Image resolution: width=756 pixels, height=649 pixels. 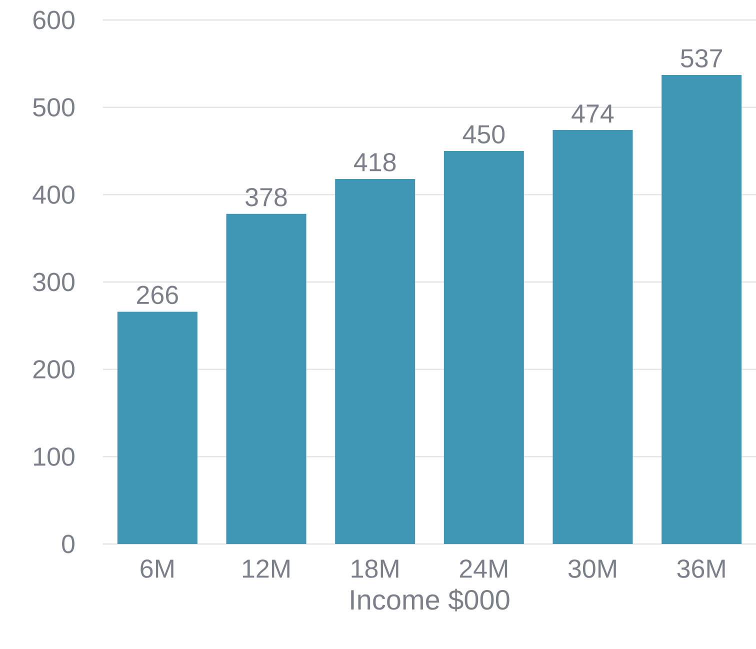 What do you see at coordinates (701, 569) in the screenshot?
I see `x-tick-label: 36M` at bounding box center [701, 569].